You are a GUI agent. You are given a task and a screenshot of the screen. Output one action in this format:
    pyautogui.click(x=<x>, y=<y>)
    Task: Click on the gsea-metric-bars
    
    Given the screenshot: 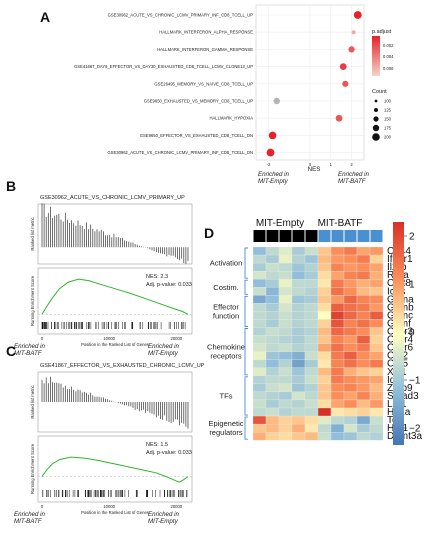 What is the action you would take?
    pyautogui.click(x=115, y=234)
    